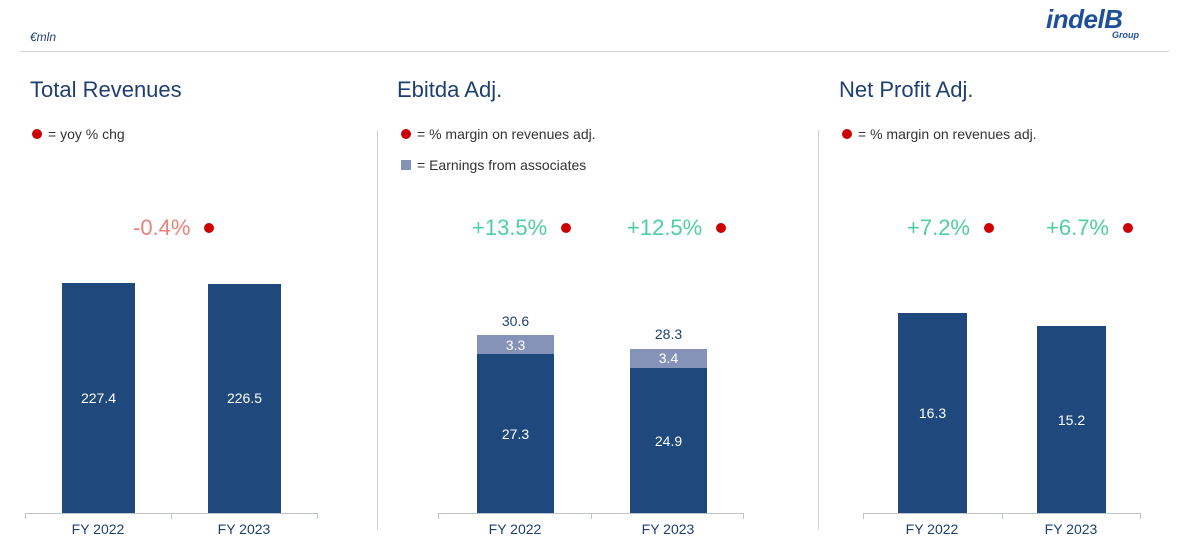 Image resolution: width=1187 pixels, height=537 pixels. What do you see at coordinates (86, 134) in the screenshot?
I see `legend-text: = yoy % chg` at bounding box center [86, 134].